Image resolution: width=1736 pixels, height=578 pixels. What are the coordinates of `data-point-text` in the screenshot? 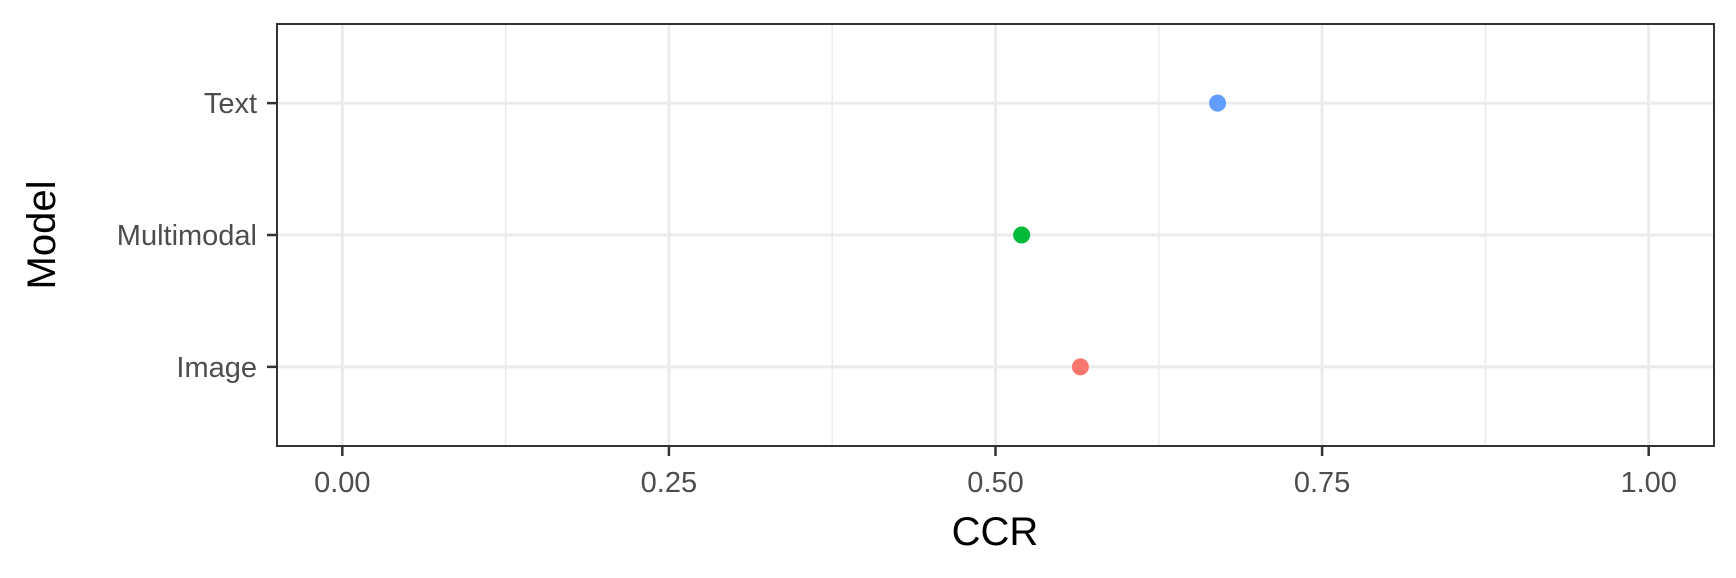 It's located at (1218, 103).